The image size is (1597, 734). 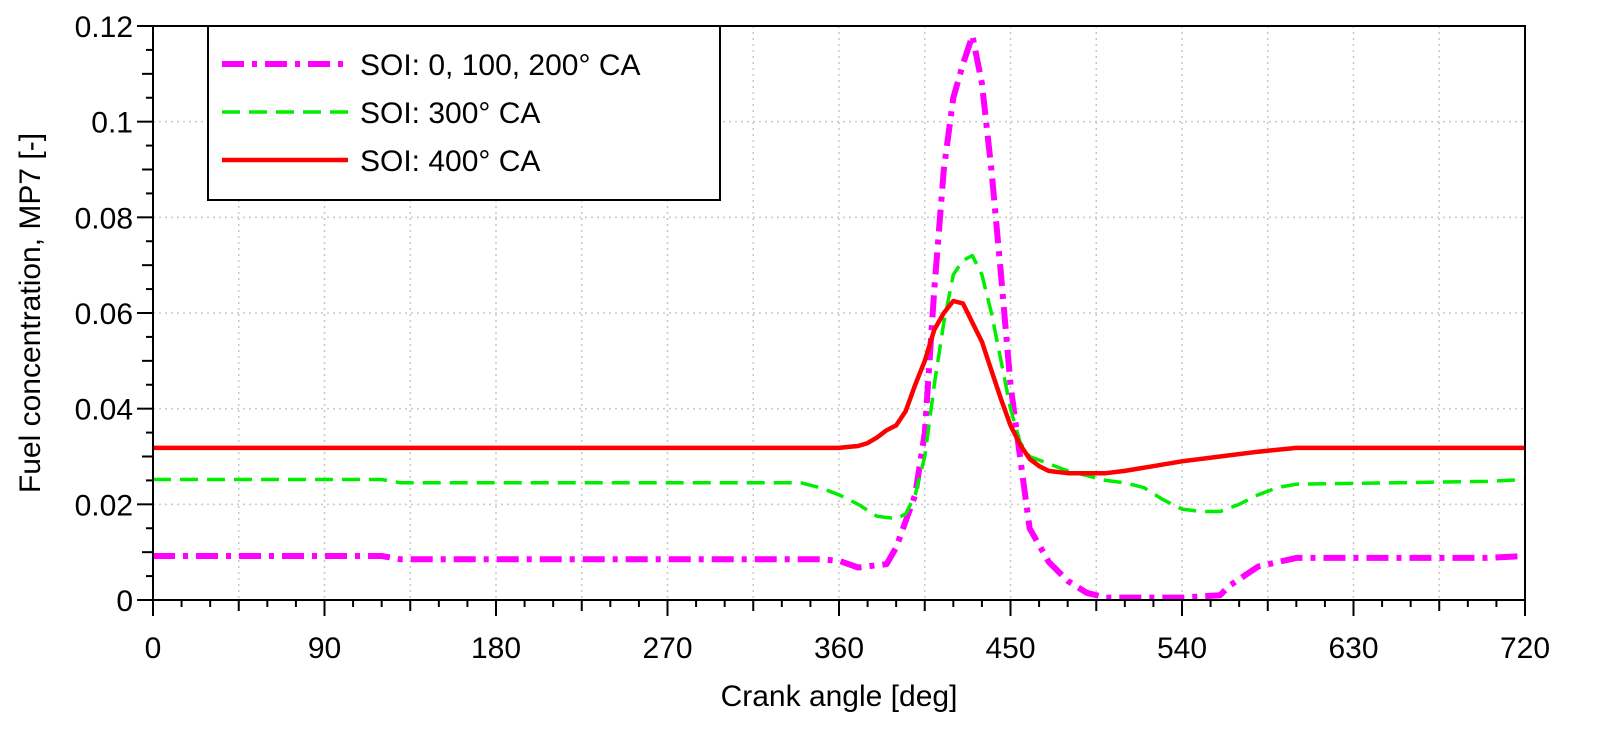 What do you see at coordinates (1182, 648) in the screenshot?
I see `x-tick-label: 540` at bounding box center [1182, 648].